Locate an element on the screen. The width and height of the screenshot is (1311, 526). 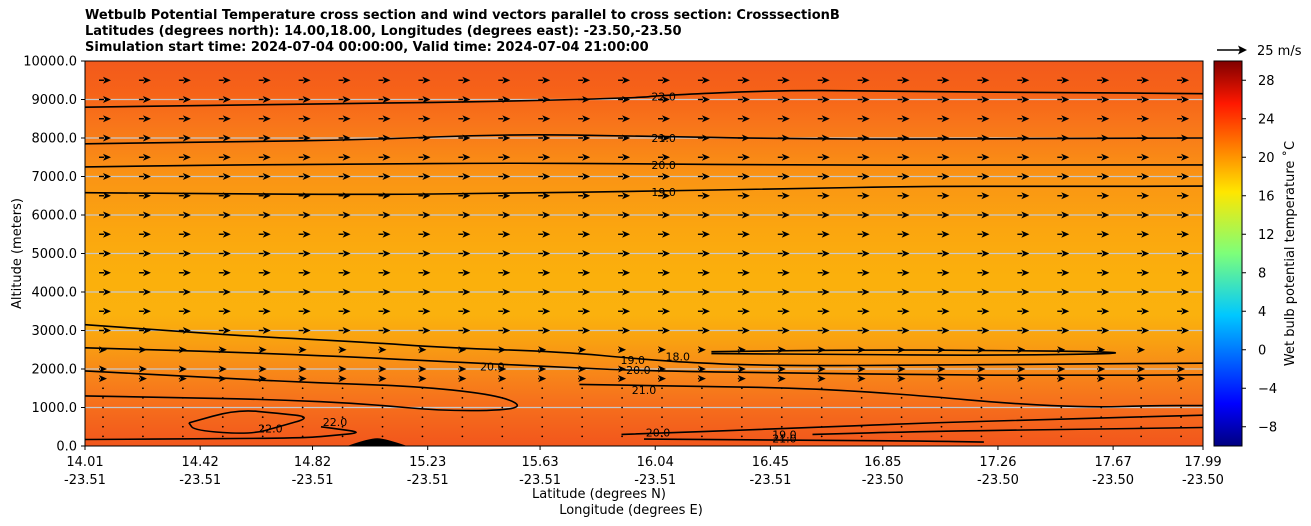
contour-label: 22.0 is located at coordinates (335, 422).